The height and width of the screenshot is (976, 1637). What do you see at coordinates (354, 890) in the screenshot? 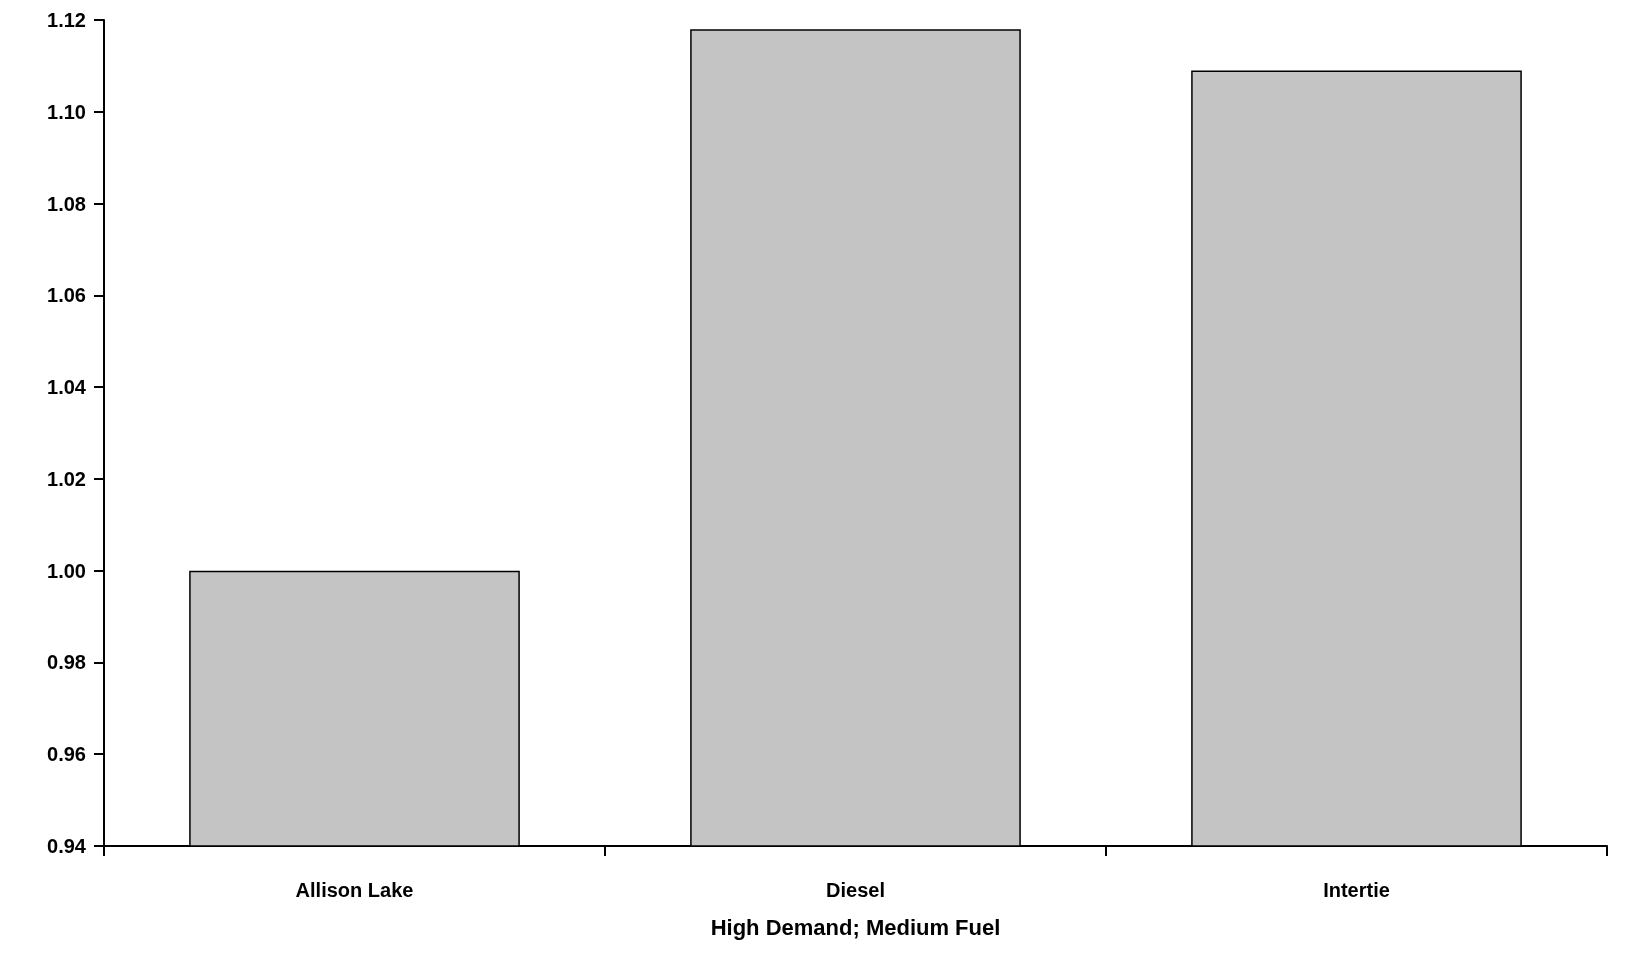
I see `x-tick-label: Allison Lake` at bounding box center [354, 890].